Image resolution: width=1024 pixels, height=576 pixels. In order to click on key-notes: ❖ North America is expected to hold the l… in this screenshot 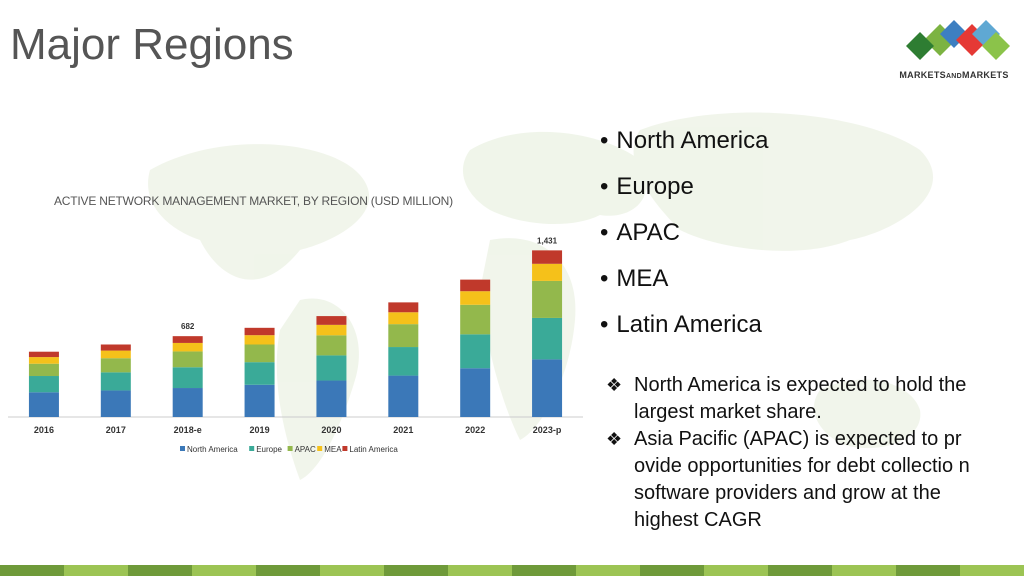, I will do `click(806, 453)`.